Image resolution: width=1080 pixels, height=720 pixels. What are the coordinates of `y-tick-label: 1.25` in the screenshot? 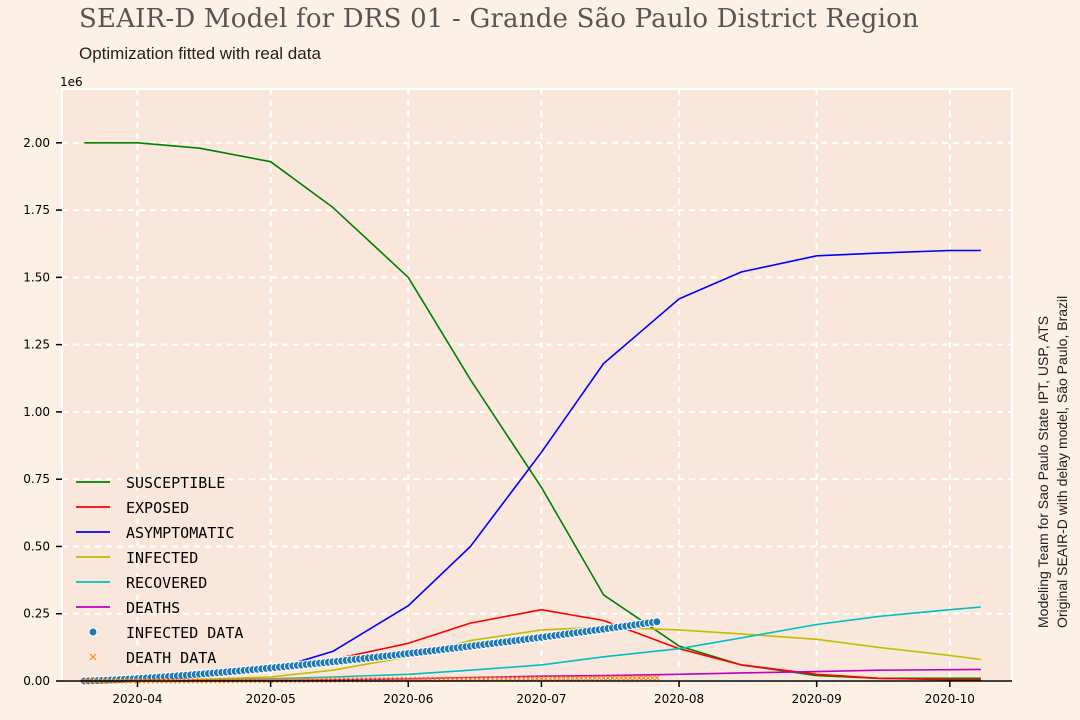 It's located at (36, 345).